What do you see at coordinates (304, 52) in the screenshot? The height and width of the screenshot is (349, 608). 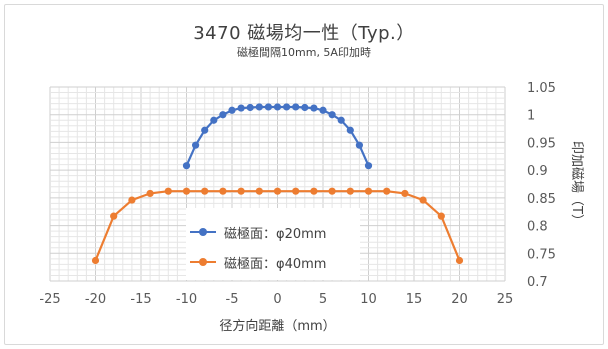 I see `chart-subtitle: 磁極間隔10mm, 5A印加時` at bounding box center [304, 52].